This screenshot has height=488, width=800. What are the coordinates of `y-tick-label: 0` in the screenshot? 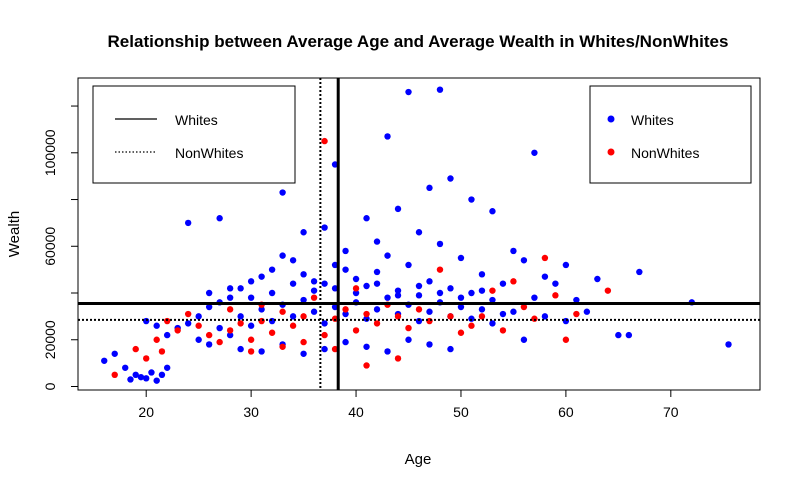 It's located at (50, 386).